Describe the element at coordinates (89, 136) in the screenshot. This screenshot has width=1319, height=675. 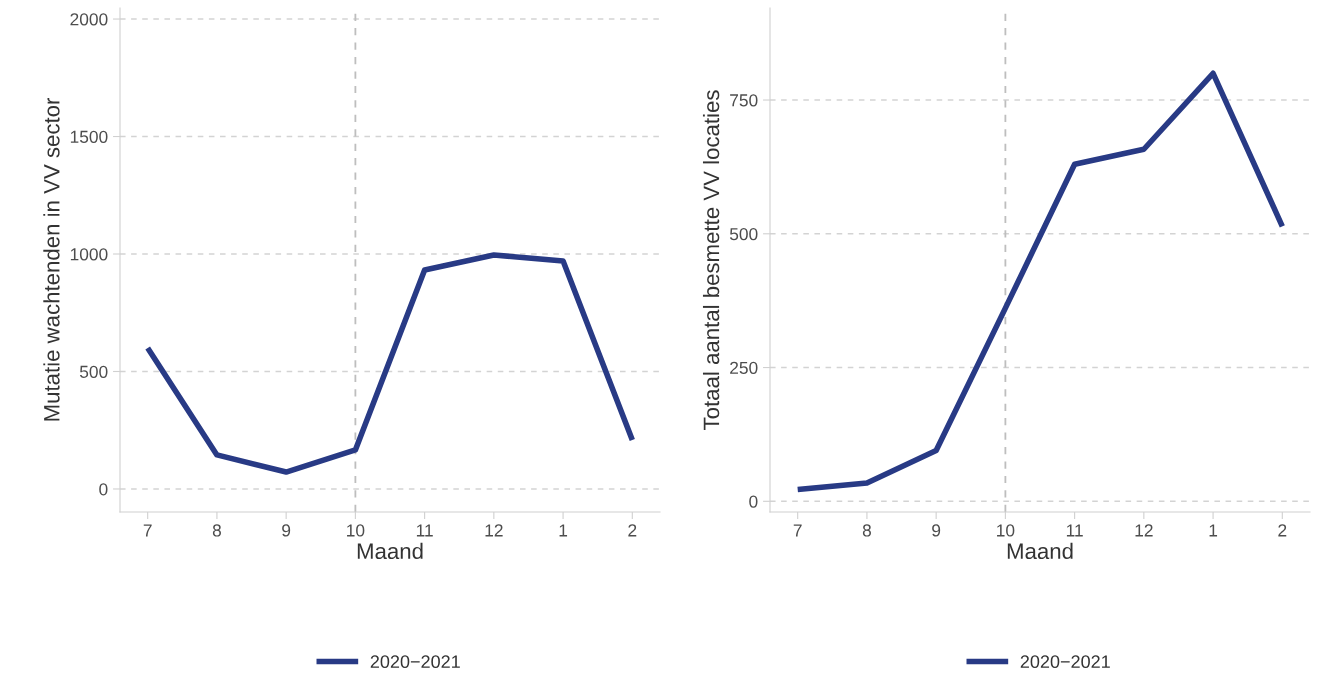
I see `y-tick-label: 1500` at that location.